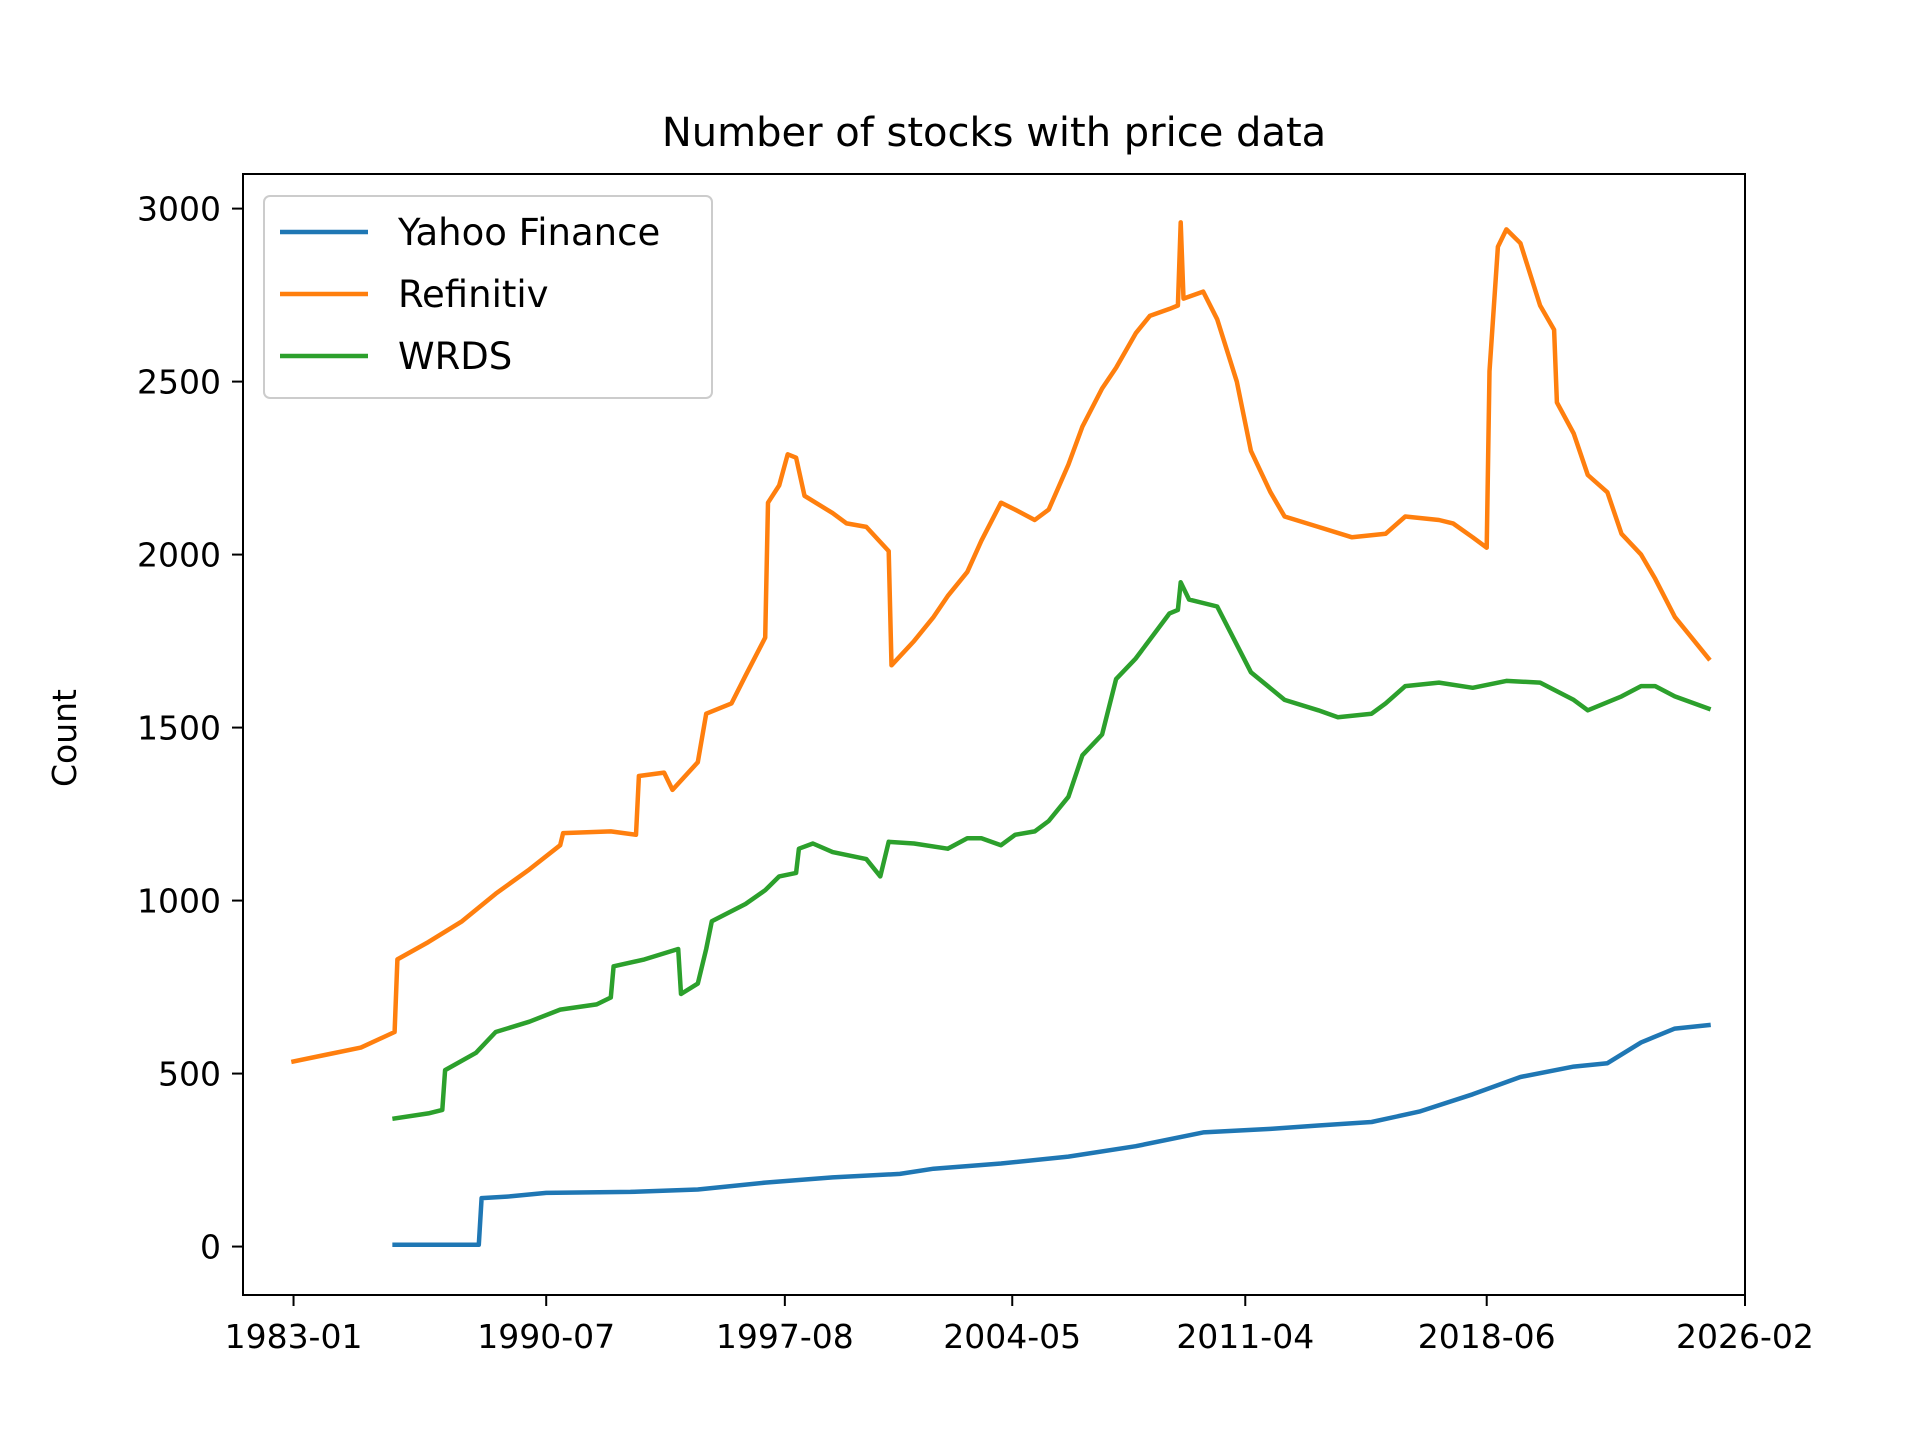  I want to click on x-tick-label: 1983-01, so click(294, 1336).